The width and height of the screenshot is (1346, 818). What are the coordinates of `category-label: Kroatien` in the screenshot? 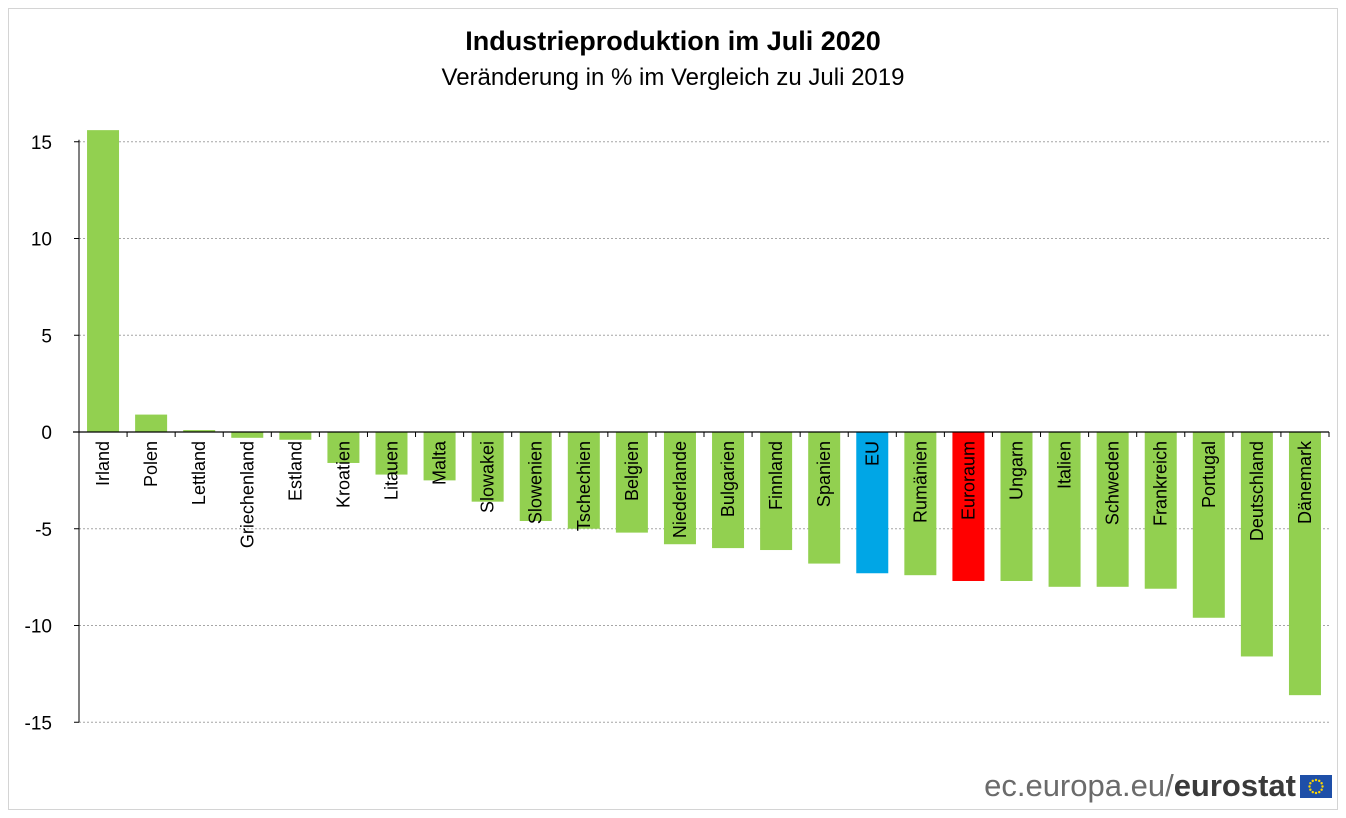 It's located at (343, 474).